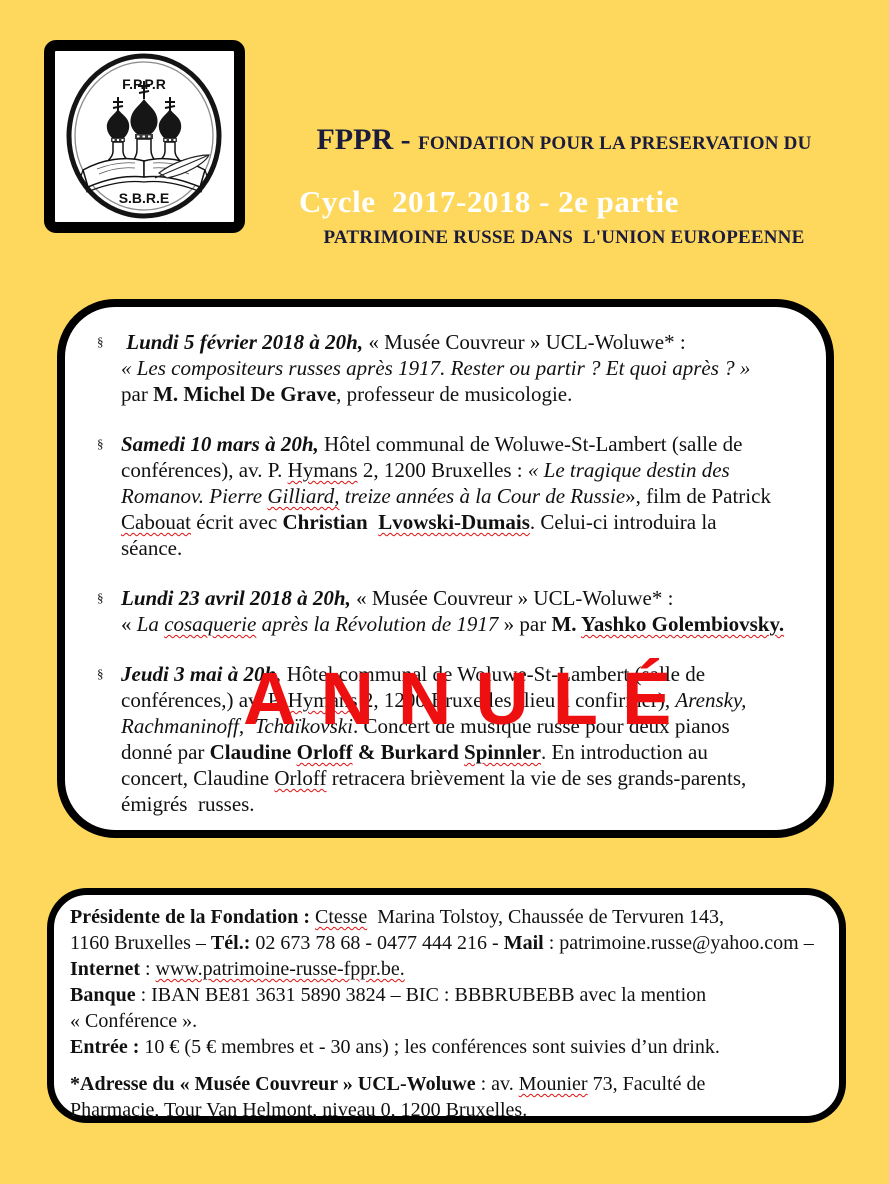 The width and height of the screenshot is (889, 1184). Describe the element at coordinates (194, 496) in the screenshot. I see `text-segment: Romanov. Pierre` at that location.